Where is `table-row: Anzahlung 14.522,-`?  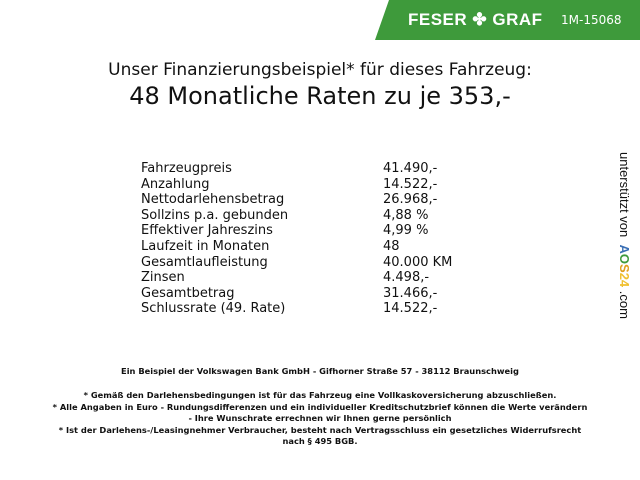 table-row: Anzahlung 14.522,- is located at coordinates (301, 185).